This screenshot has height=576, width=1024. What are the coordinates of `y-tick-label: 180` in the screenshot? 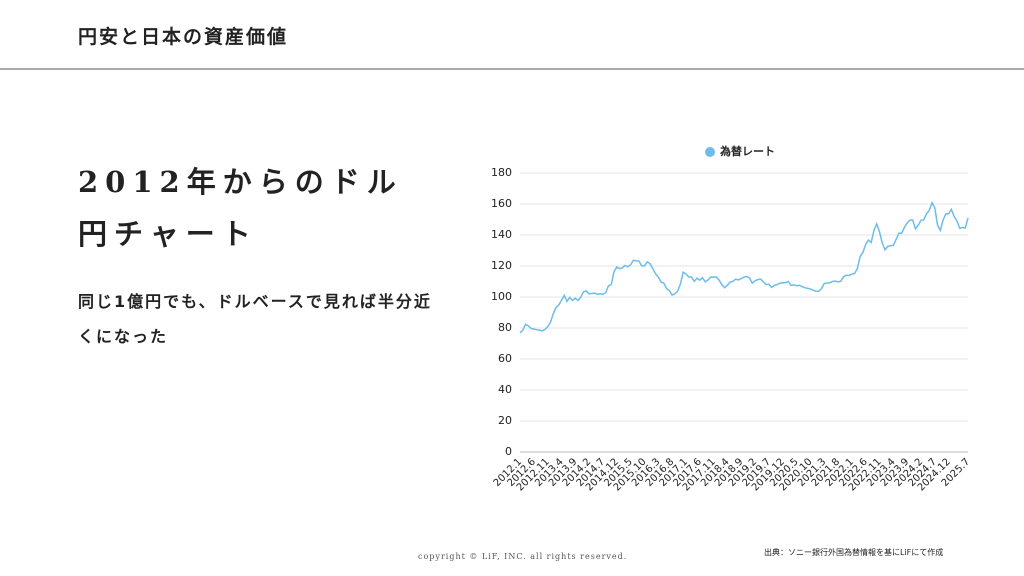 It's located at (501, 172).